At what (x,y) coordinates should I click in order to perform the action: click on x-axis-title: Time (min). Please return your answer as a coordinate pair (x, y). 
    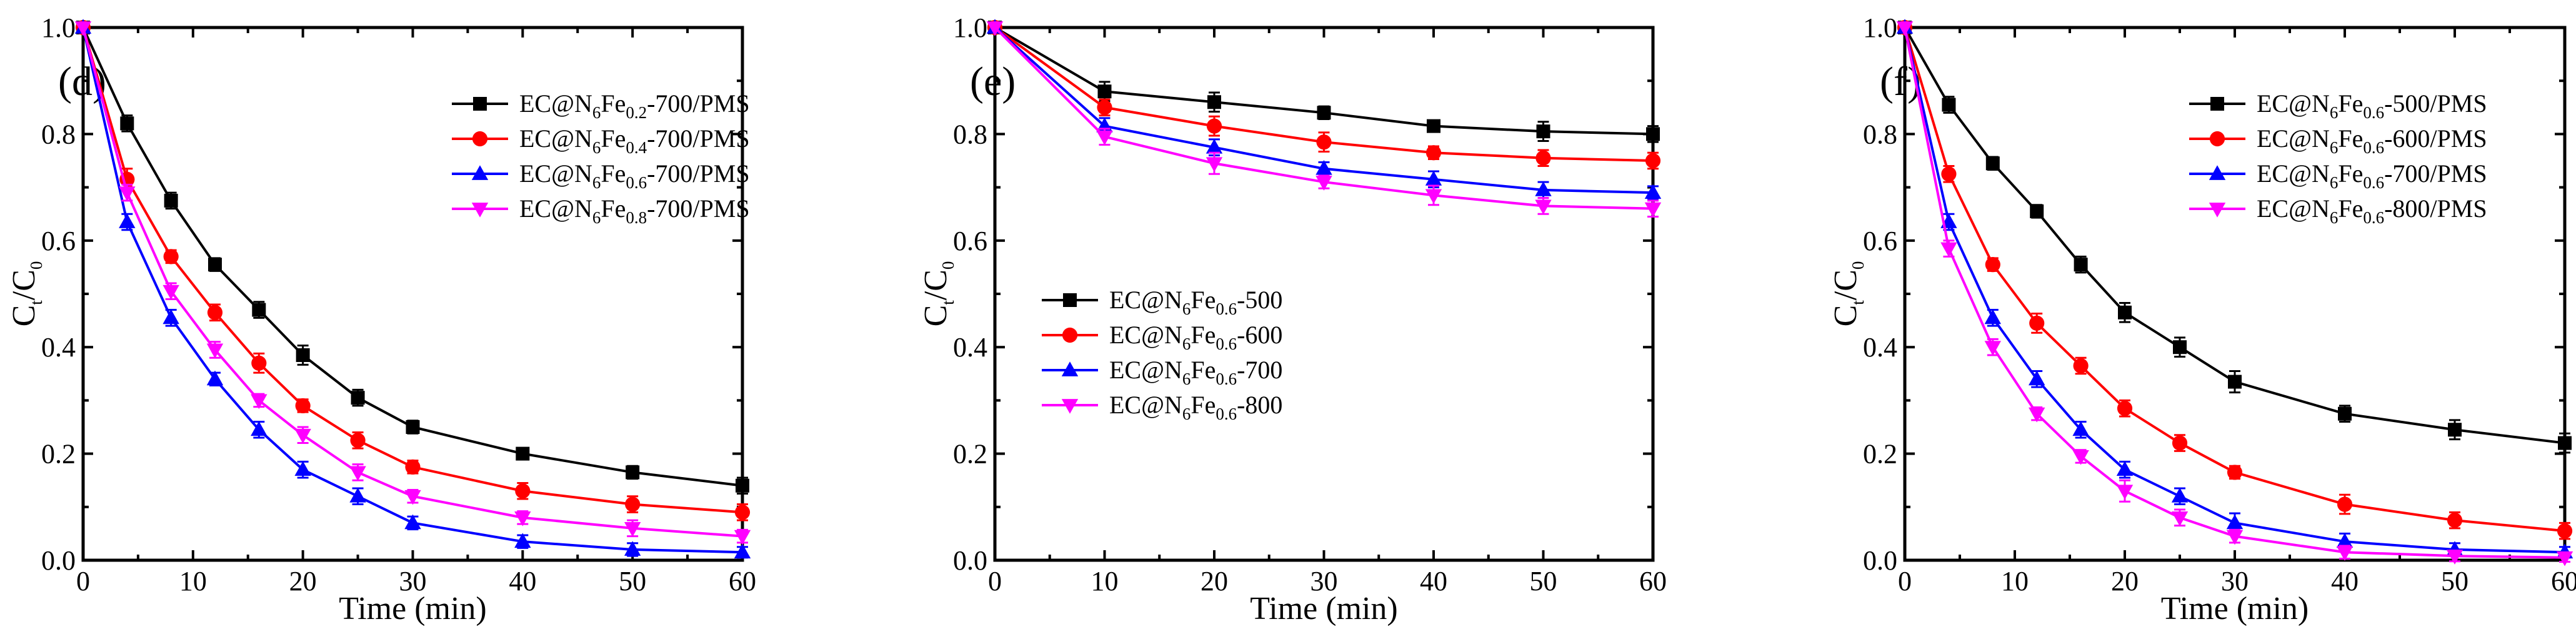
    Looking at the image, I should click on (412, 608).